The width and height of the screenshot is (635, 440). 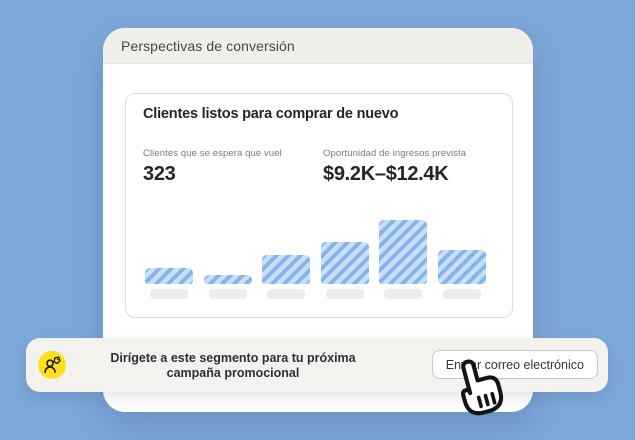 I want to click on segment-message-line2: campaña promocional, so click(x=233, y=372).